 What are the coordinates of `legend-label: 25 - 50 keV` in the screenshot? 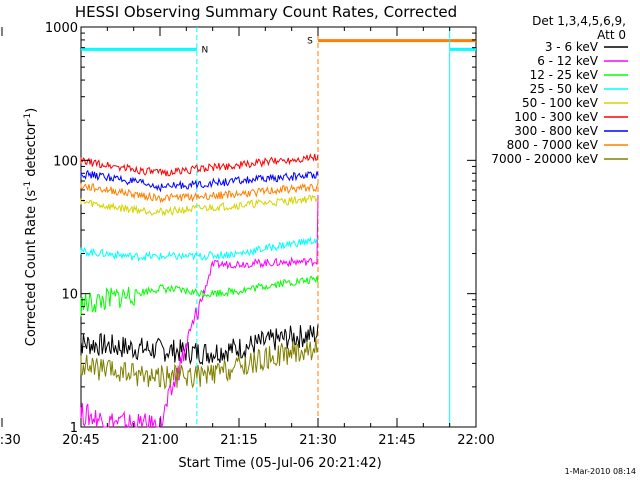 It's located at (564, 89).